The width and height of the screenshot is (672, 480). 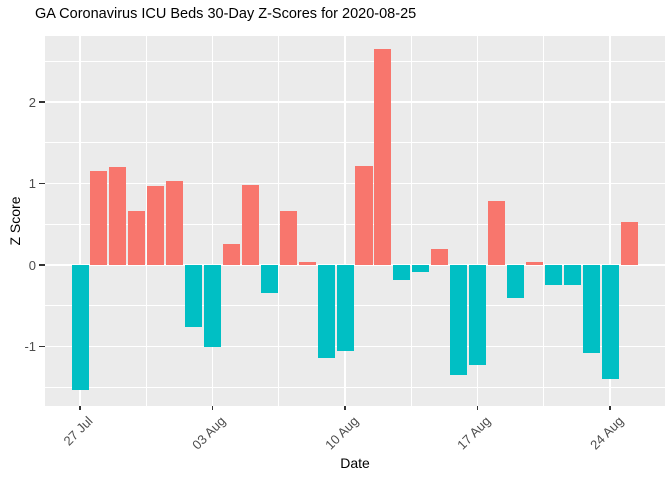 I want to click on x-axis-tick-label: 27 Jul, so click(x=78, y=431).